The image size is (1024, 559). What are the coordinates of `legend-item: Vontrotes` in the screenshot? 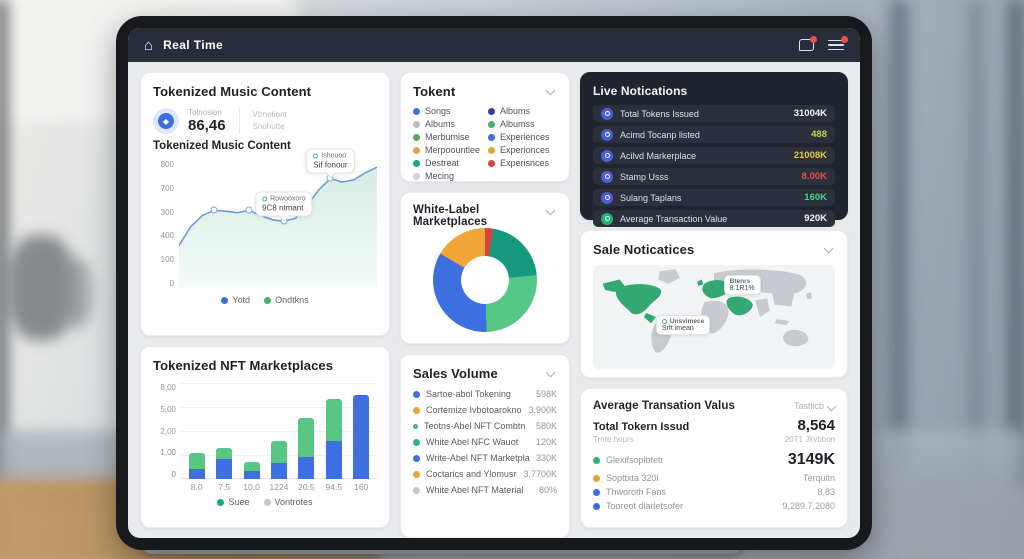 It's located at (288, 502).